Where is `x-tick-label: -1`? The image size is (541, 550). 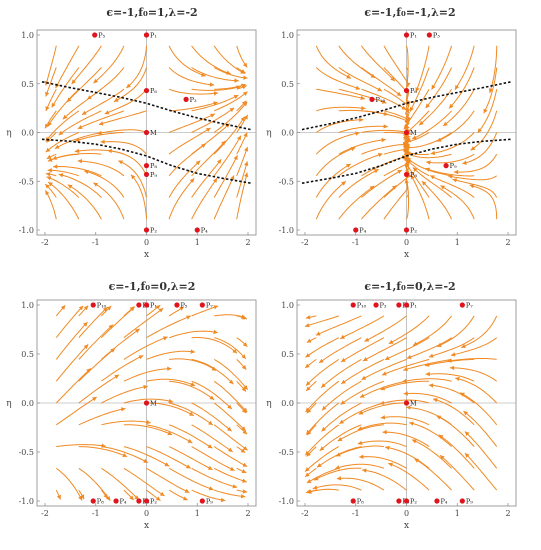 x-tick-label: -1 is located at coordinates (356, 242).